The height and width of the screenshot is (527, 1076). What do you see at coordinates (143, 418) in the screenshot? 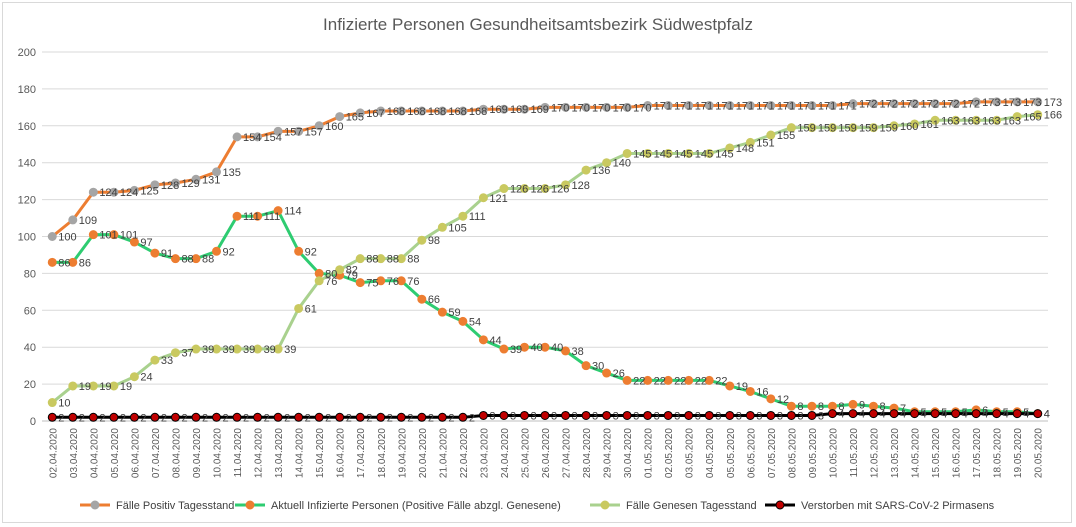
I see `data-label: 2` at bounding box center [143, 418].